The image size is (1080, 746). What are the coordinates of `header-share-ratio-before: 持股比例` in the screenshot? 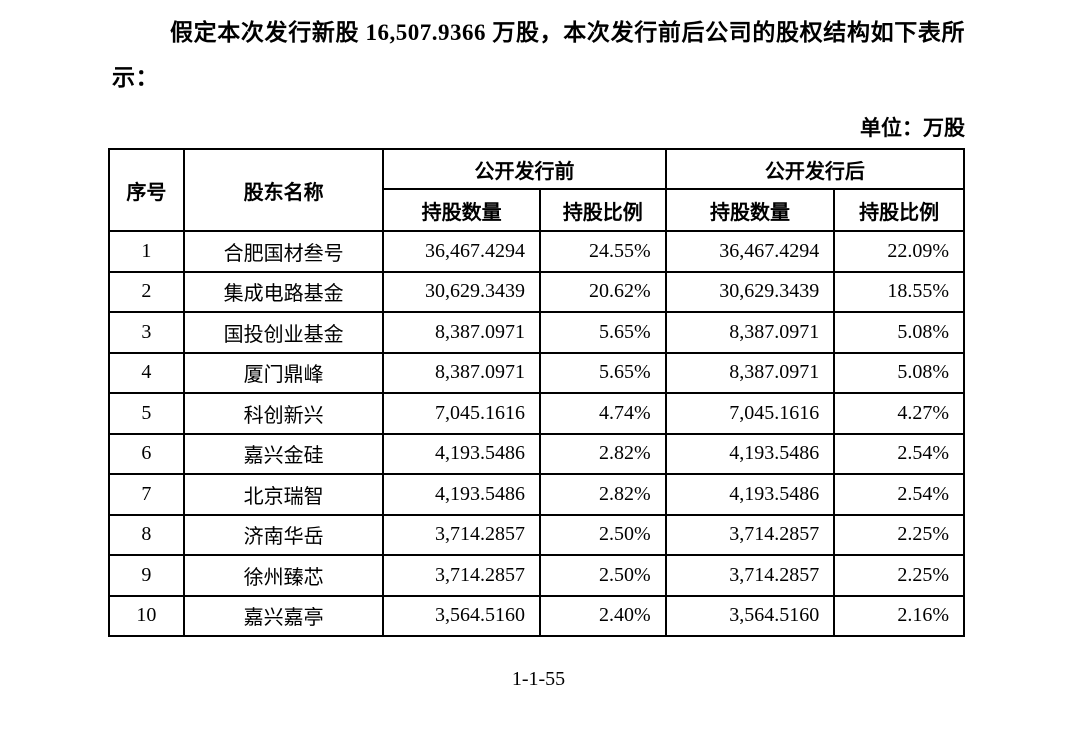 It's located at (602, 210).